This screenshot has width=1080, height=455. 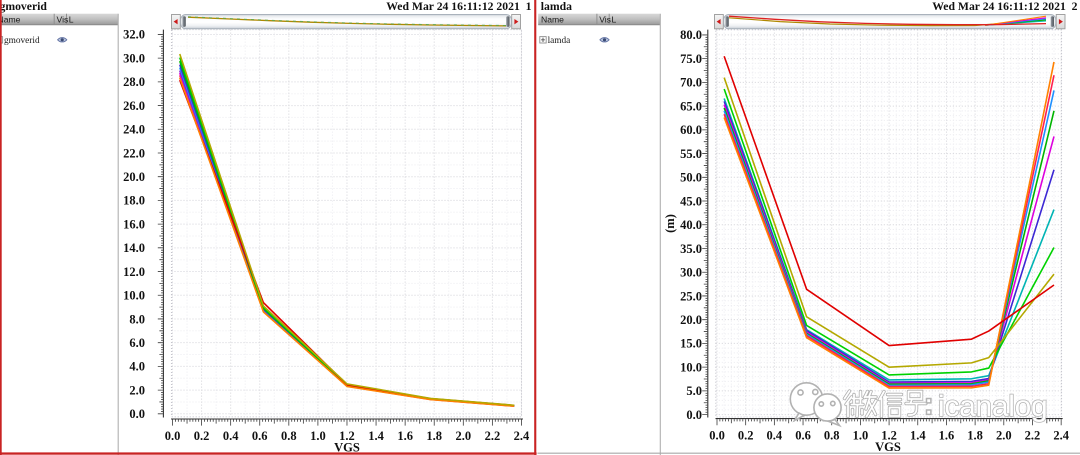 I want to click on svg-text: 32.0, so click(x=134, y=35).